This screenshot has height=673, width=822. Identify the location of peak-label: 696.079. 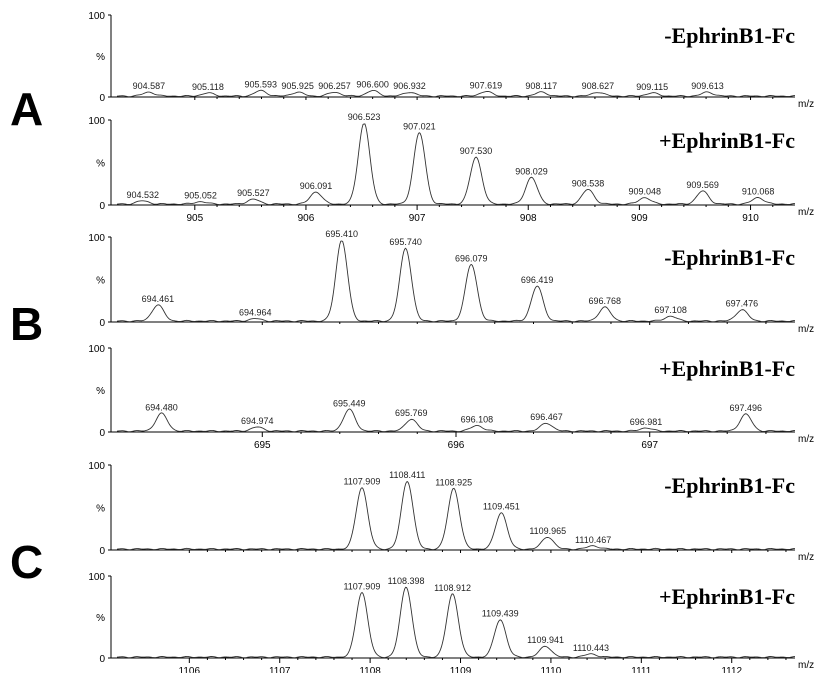
(471, 258).